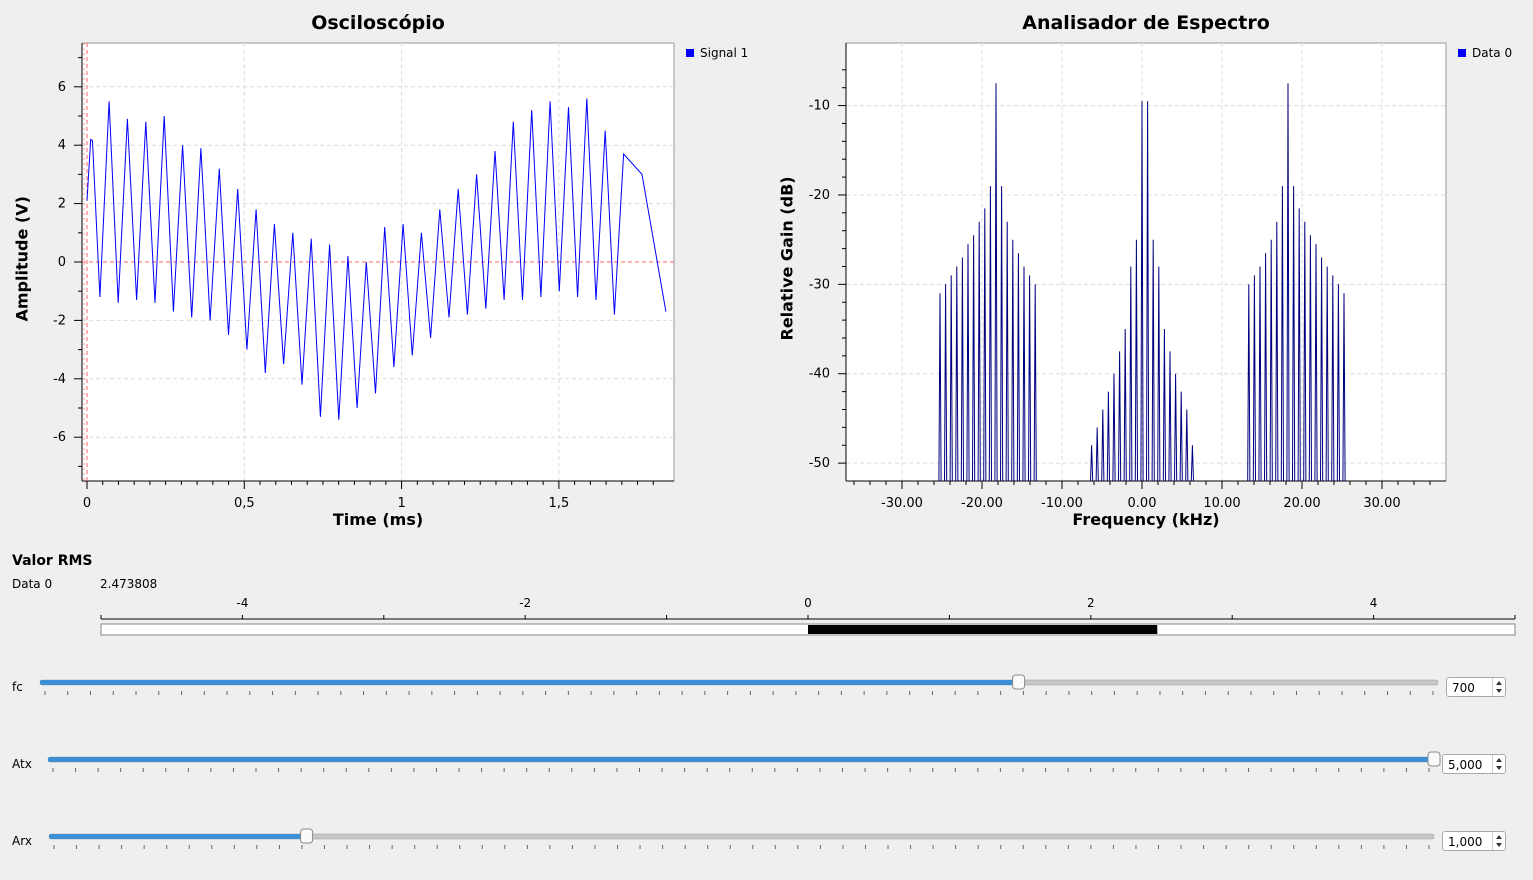 Image resolution: width=1533 pixels, height=880 pixels. Describe the element at coordinates (722, 841) in the screenshot. I see `arx-slider` at that location.